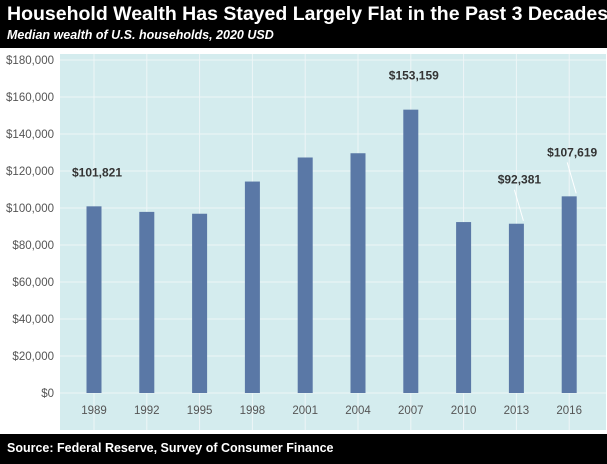 The width and height of the screenshot is (607, 464). I want to click on x-tick-label: 1992, so click(147, 411).